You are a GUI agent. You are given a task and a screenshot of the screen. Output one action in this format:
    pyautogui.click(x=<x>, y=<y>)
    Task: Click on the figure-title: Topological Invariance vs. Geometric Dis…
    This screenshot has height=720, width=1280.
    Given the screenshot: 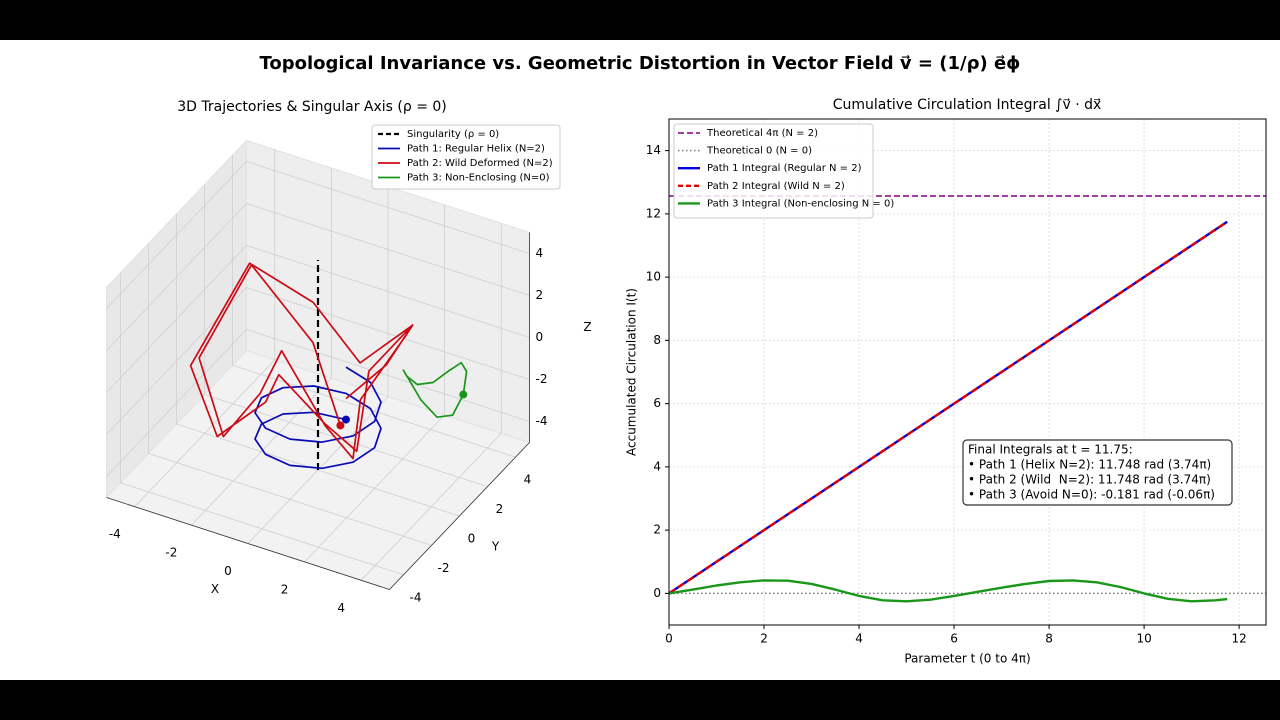 What is the action you would take?
    pyautogui.click(x=639, y=63)
    